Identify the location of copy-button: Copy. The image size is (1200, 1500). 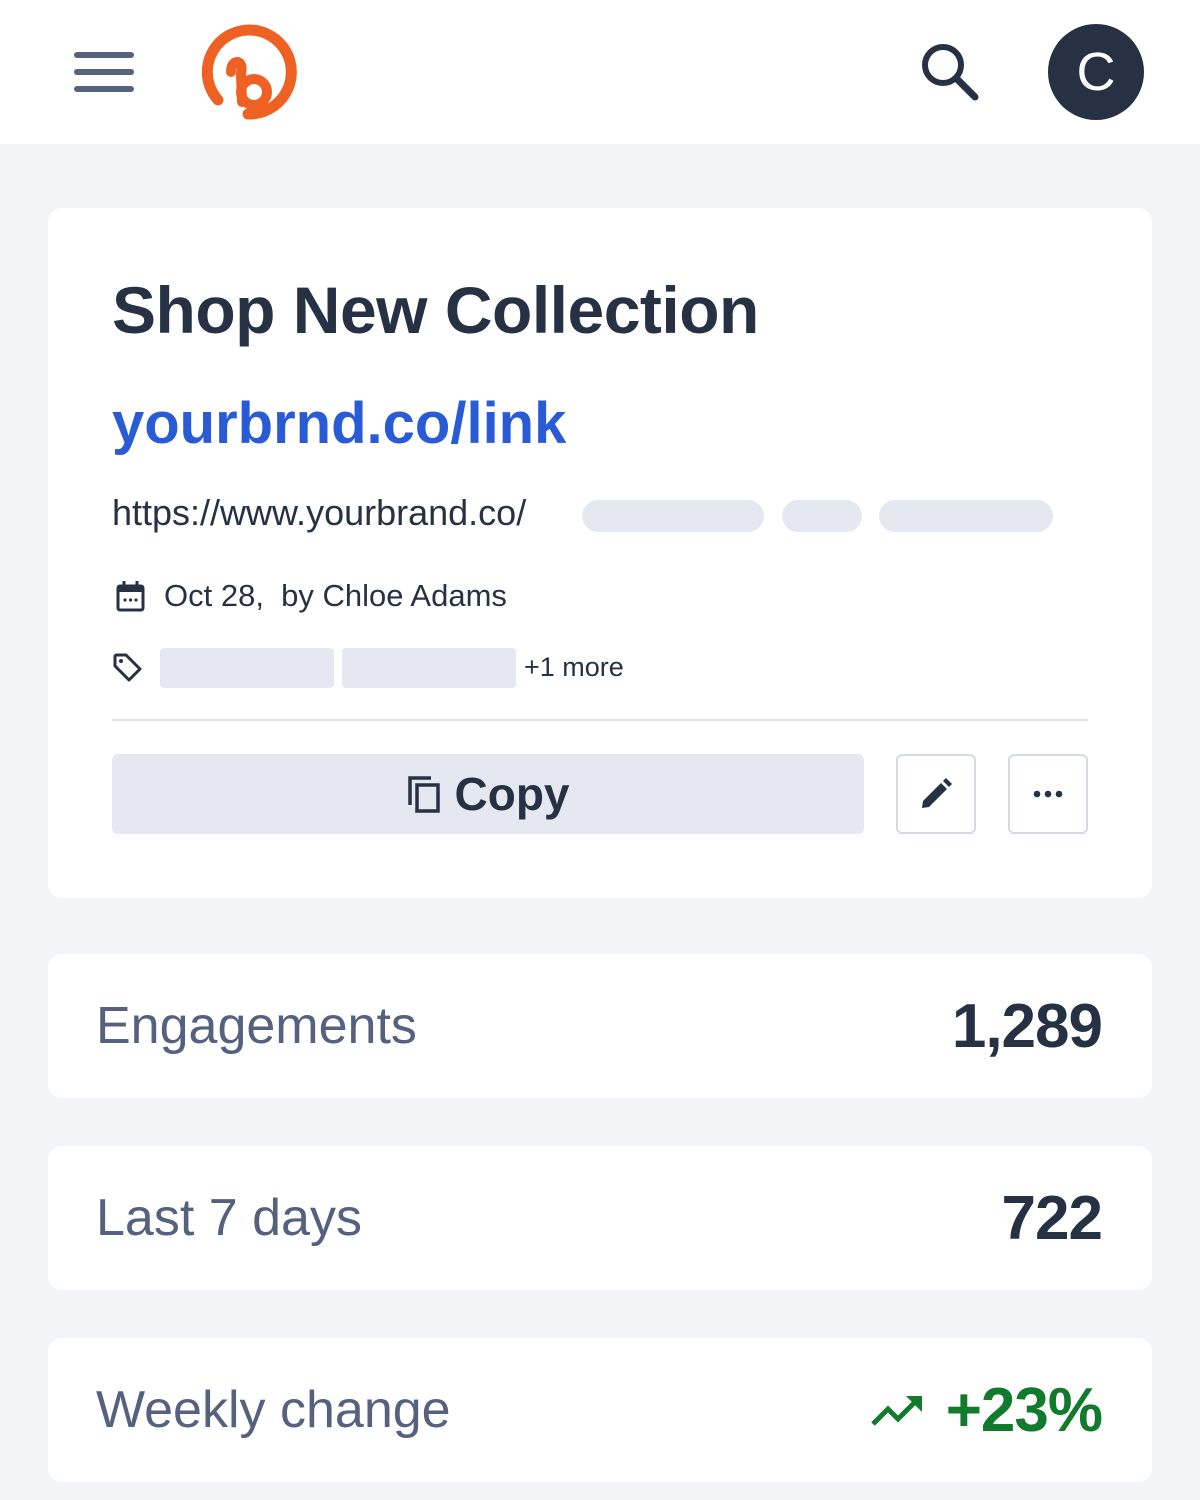
(488, 794).